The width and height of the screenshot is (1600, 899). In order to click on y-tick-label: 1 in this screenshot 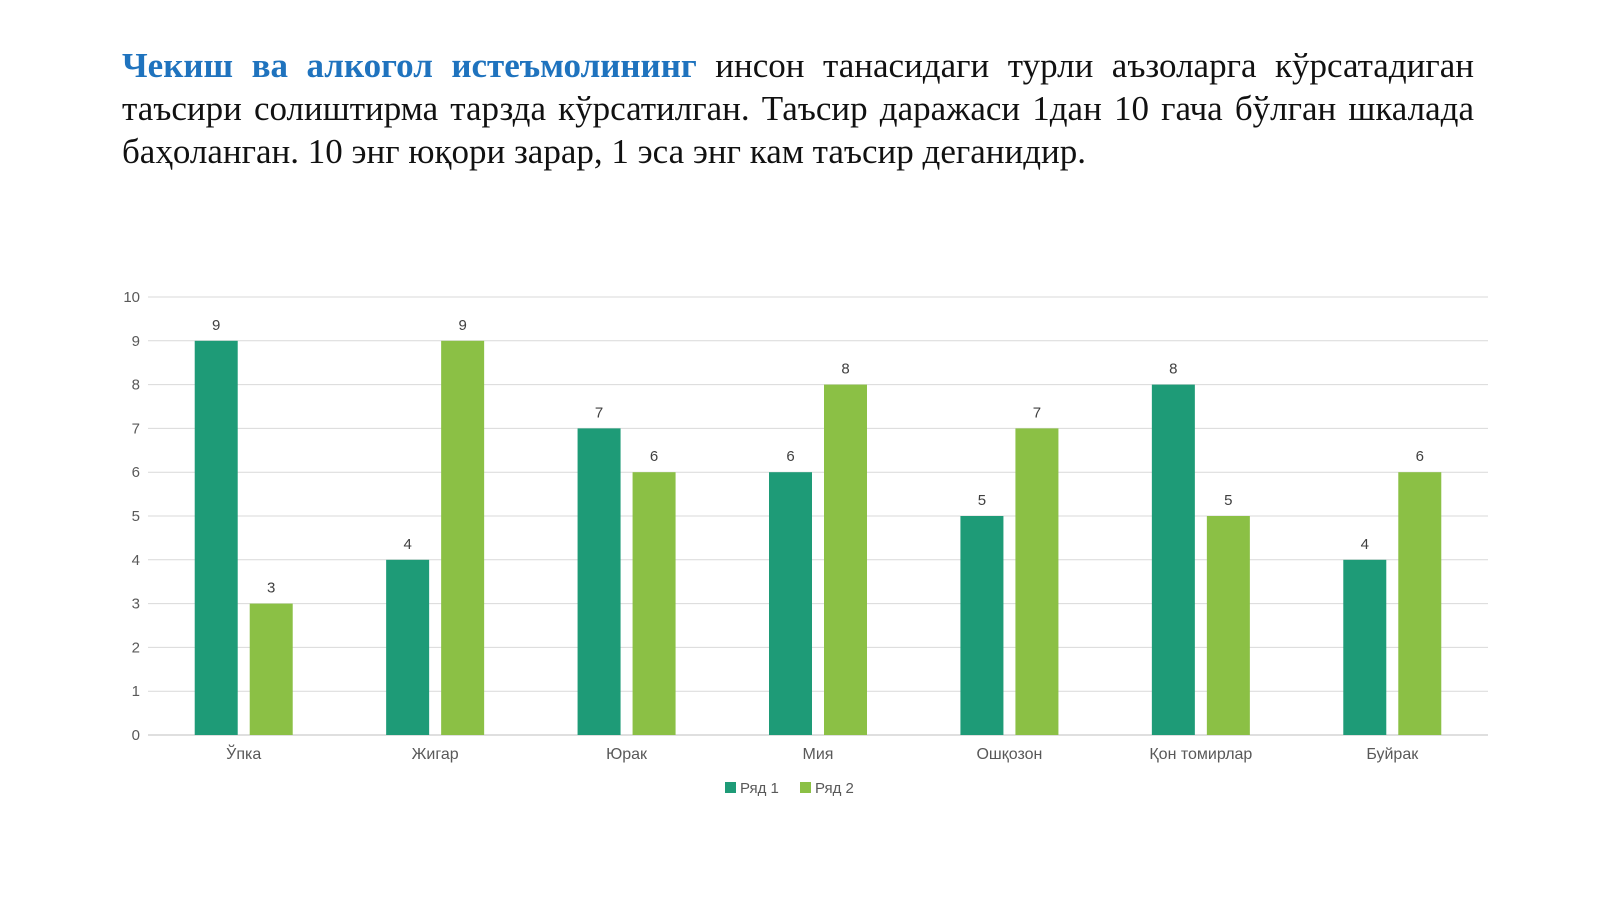, I will do `click(136, 691)`.